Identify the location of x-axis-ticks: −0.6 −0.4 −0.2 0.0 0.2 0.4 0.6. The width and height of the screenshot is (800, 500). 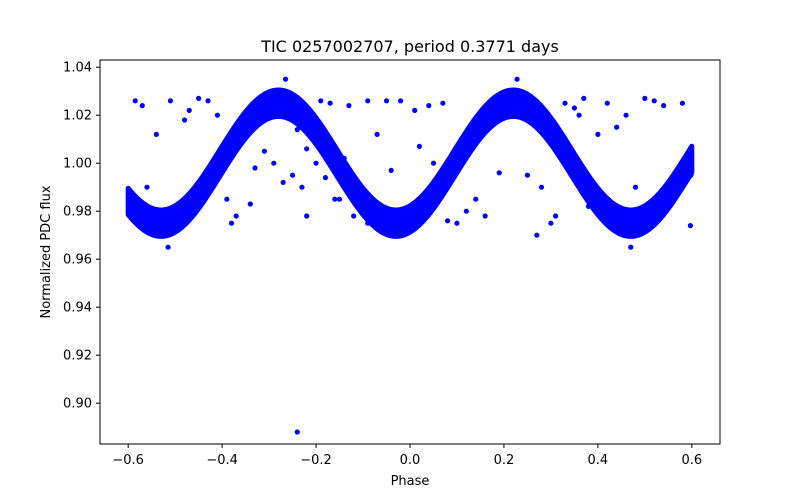
(407, 456).